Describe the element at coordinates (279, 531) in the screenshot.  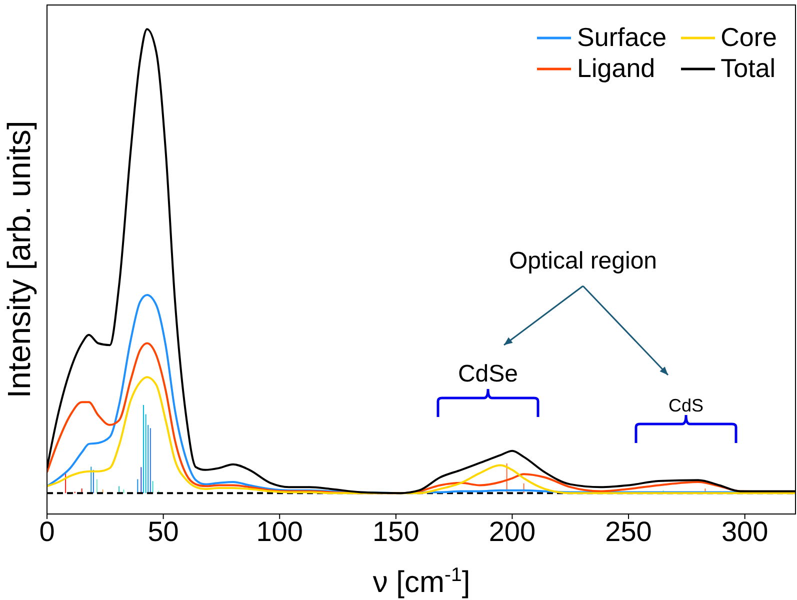
I see `x-tick-label: 100` at that location.